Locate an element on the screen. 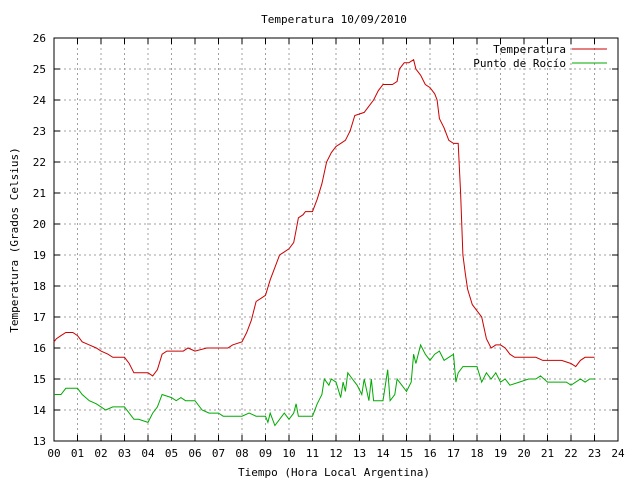  x-tick-label: 19 is located at coordinates (500, 453).